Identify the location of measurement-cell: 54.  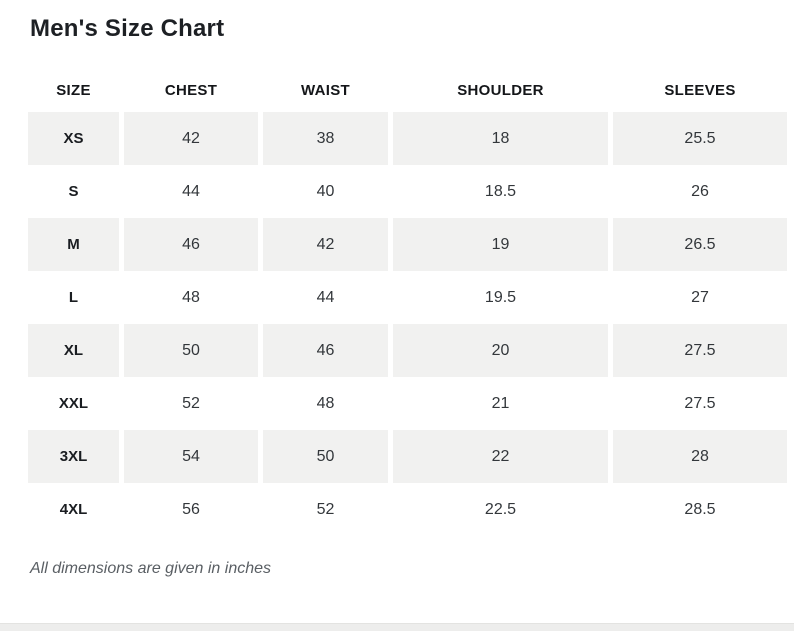
(191, 456).